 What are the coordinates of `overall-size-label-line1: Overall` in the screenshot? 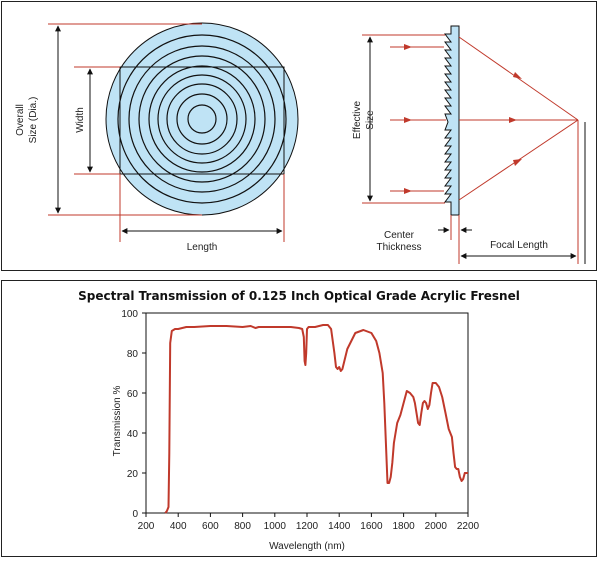 It's located at (20, 120).